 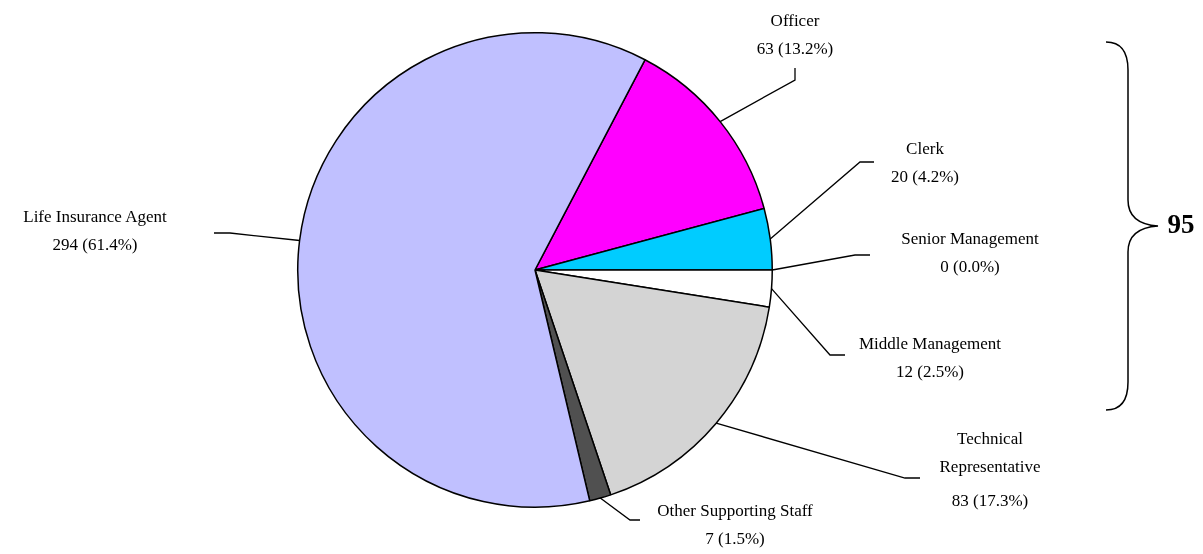 What do you see at coordinates (1181, 223) in the screenshot?
I see `text: 95` at bounding box center [1181, 223].